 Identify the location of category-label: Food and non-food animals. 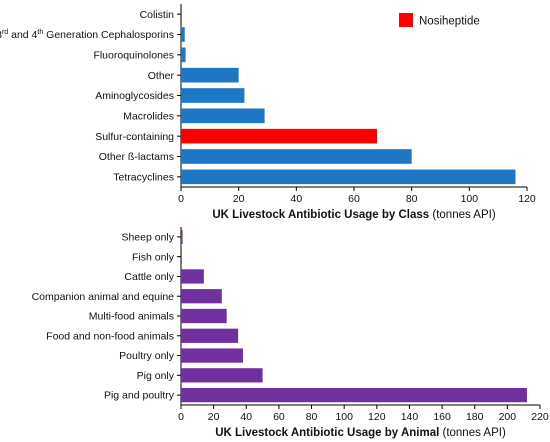
(110, 336).